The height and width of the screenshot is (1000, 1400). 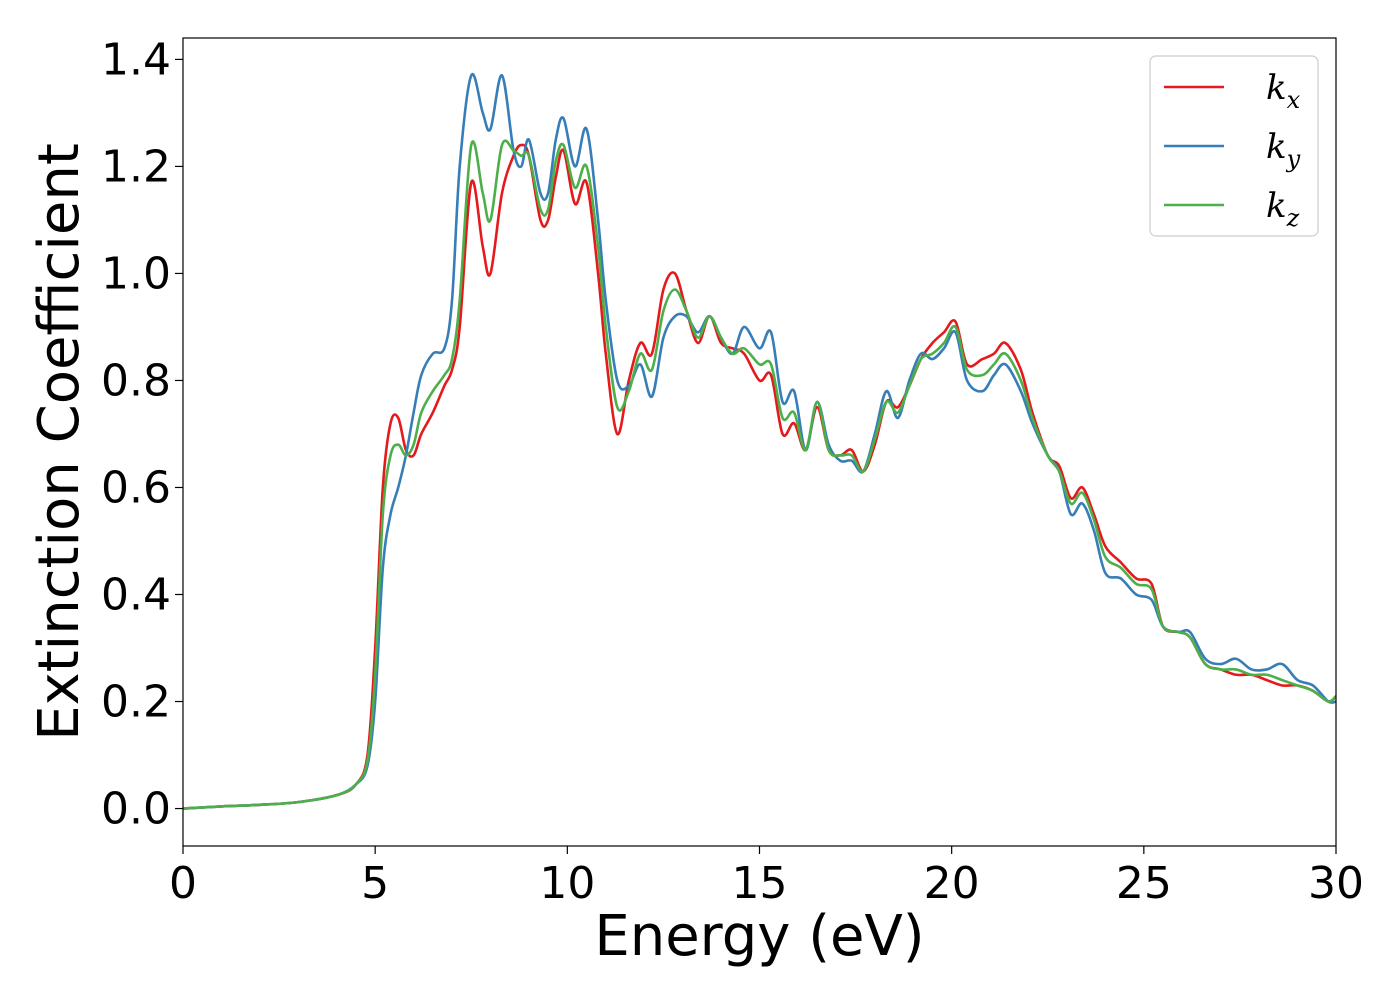 What do you see at coordinates (1336, 883) in the screenshot?
I see `x-tick-label: 30` at bounding box center [1336, 883].